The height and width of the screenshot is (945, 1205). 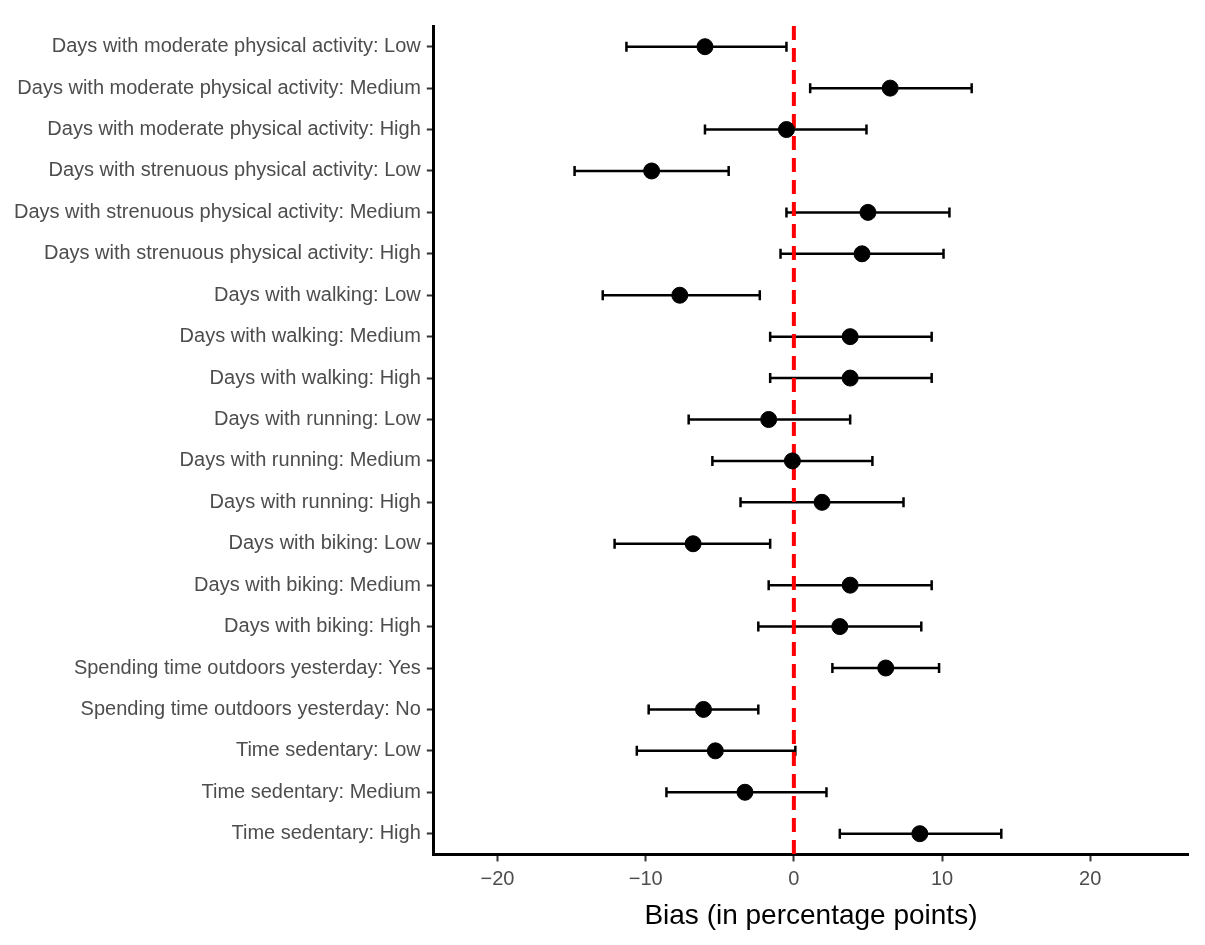 What do you see at coordinates (497, 877) in the screenshot?
I see `x-tick-label: −20` at bounding box center [497, 877].